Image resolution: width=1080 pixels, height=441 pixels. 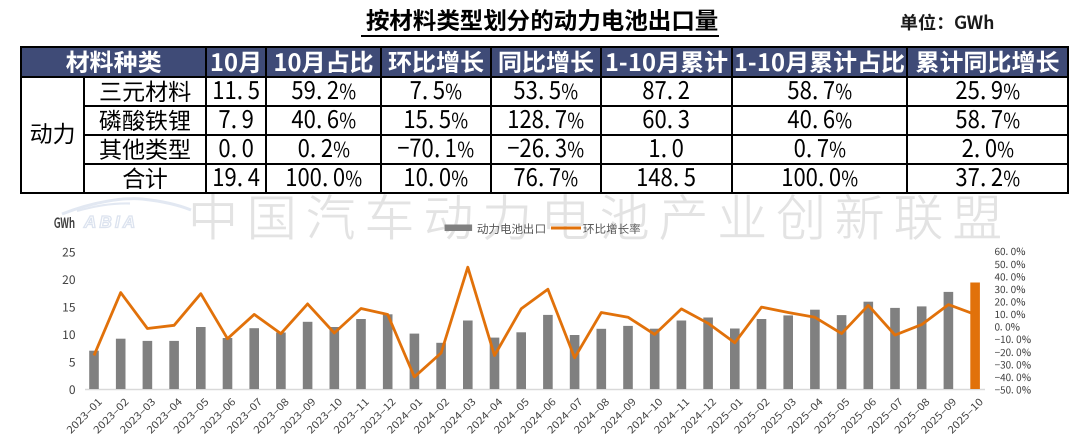 What do you see at coordinates (69, 334) in the screenshot?
I see `svg-text: 10` at bounding box center [69, 334].